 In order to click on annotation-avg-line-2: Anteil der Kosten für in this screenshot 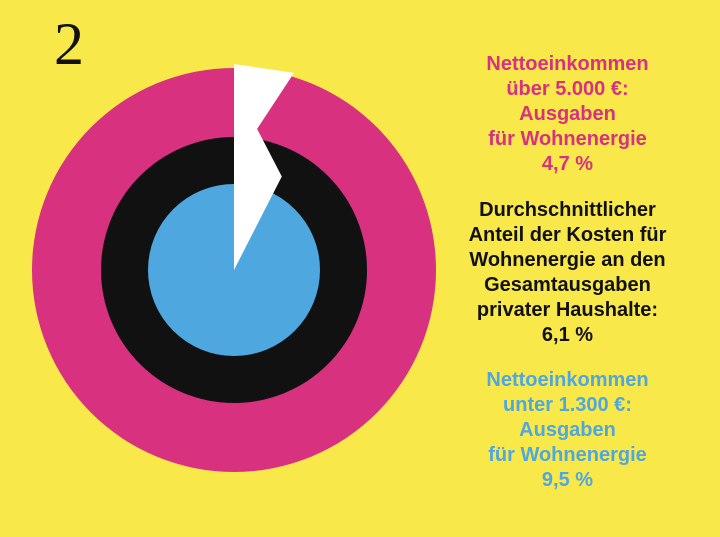, I will do `click(567, 235)`.